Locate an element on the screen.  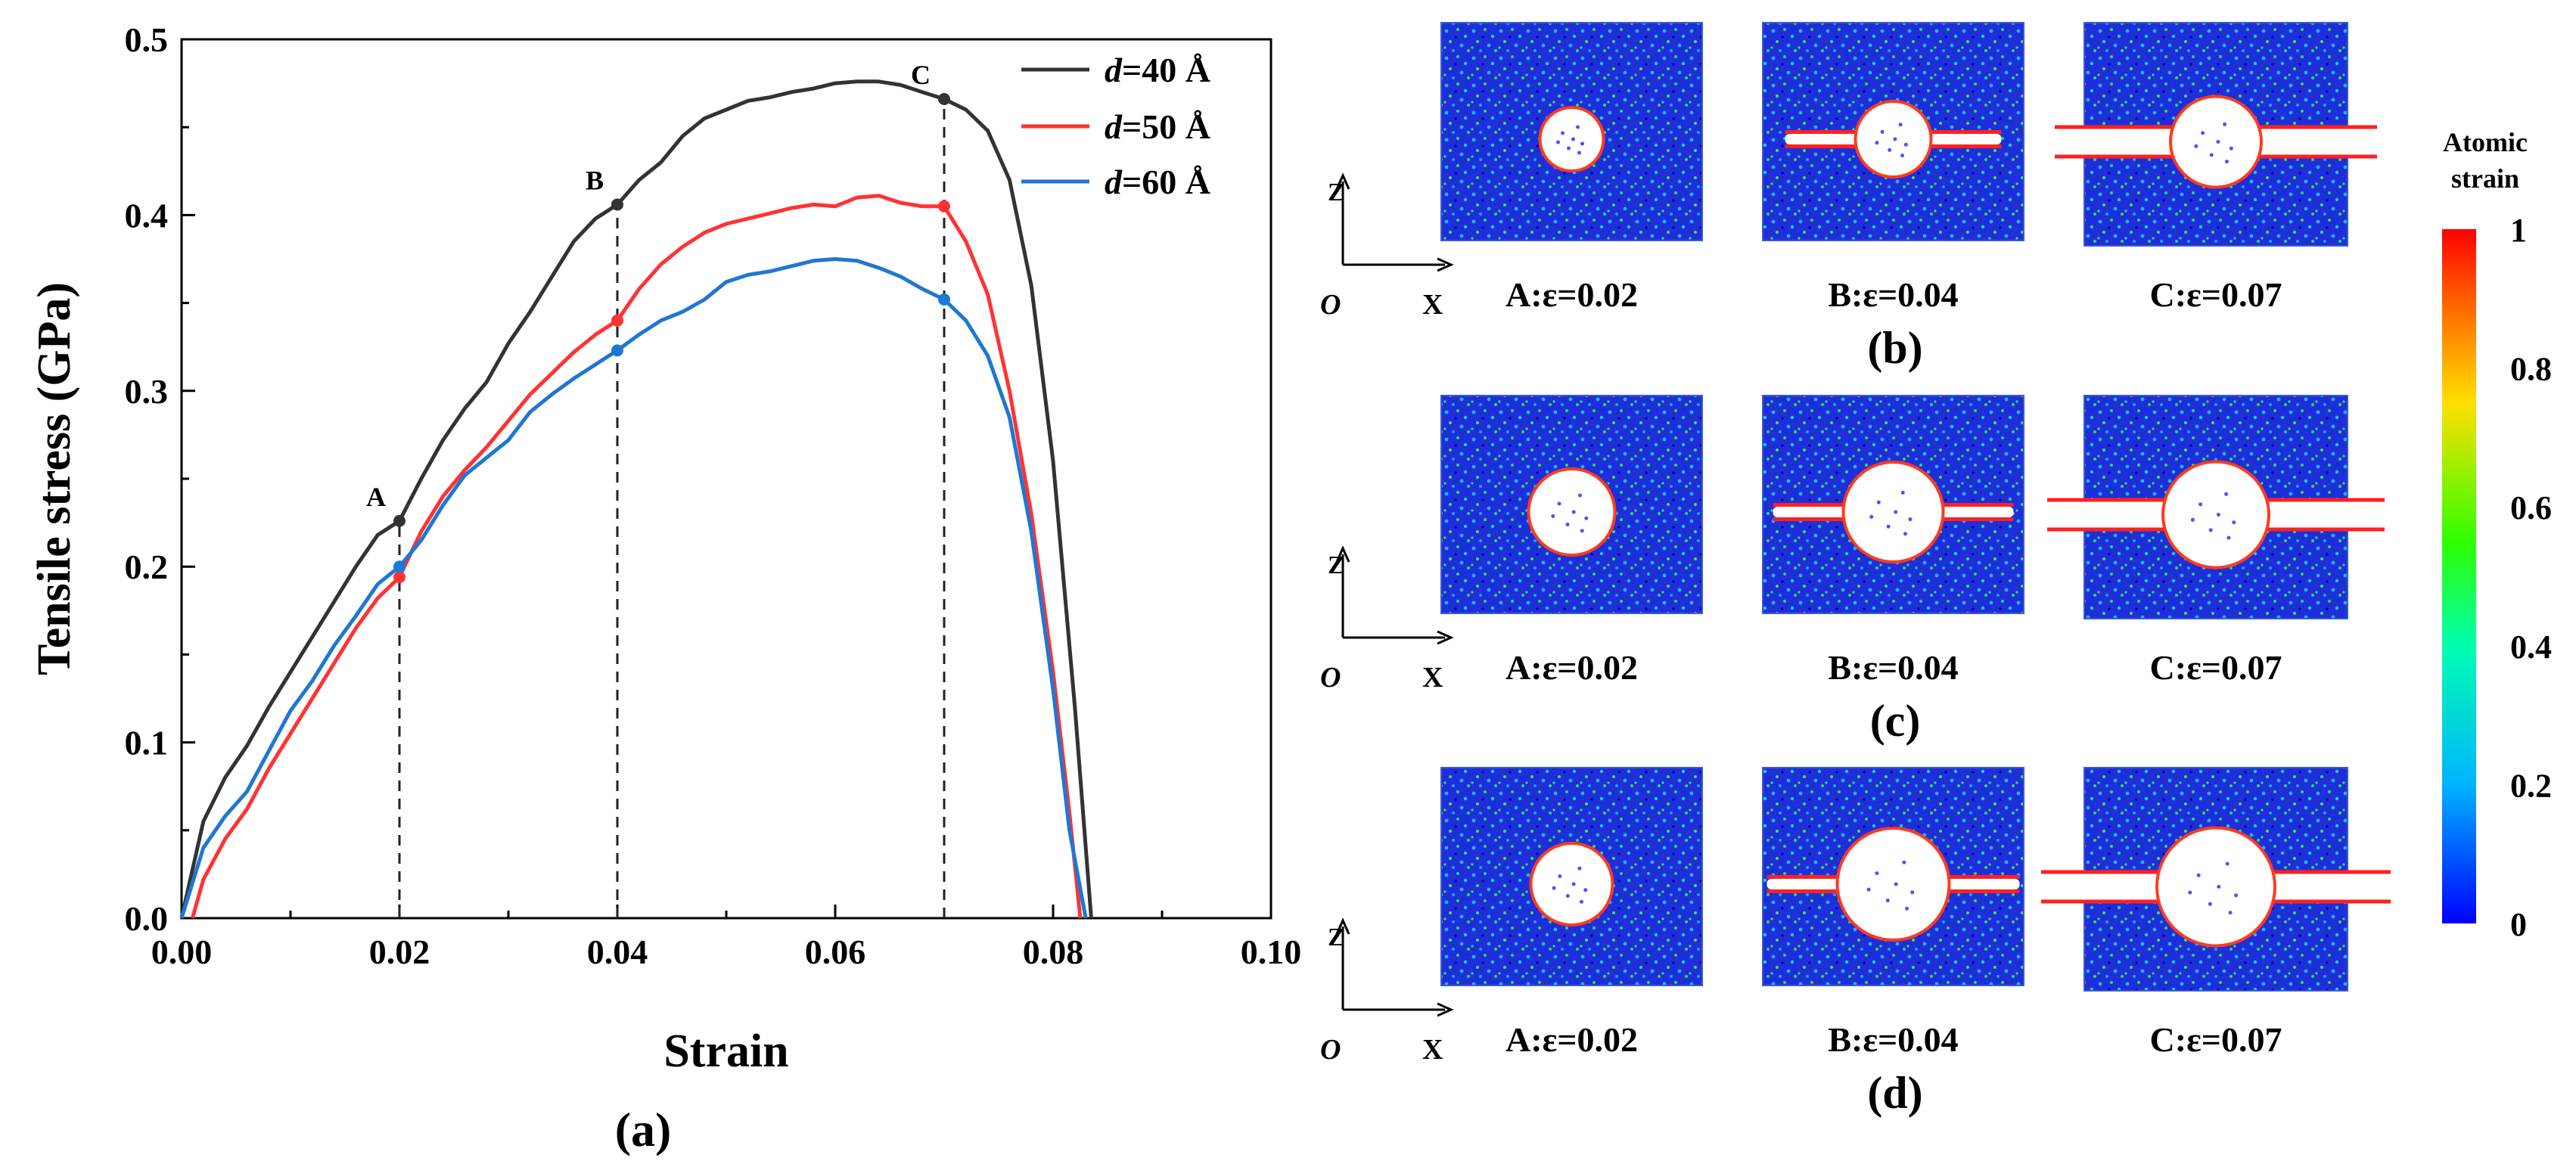
point-b-d60 is located at coordinates (617, 350).